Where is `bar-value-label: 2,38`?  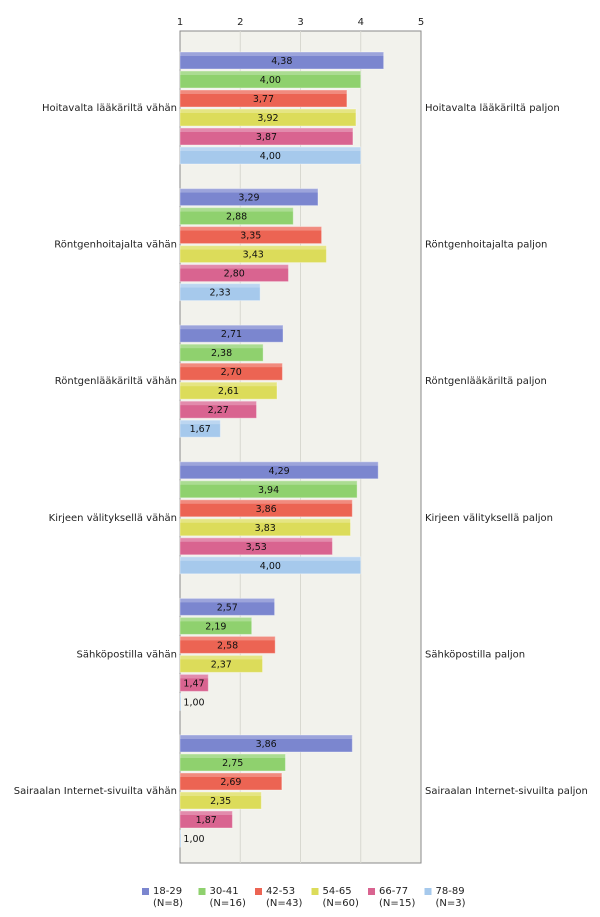 bar-value-label: 2,38 is located at coordinates (221, 353).